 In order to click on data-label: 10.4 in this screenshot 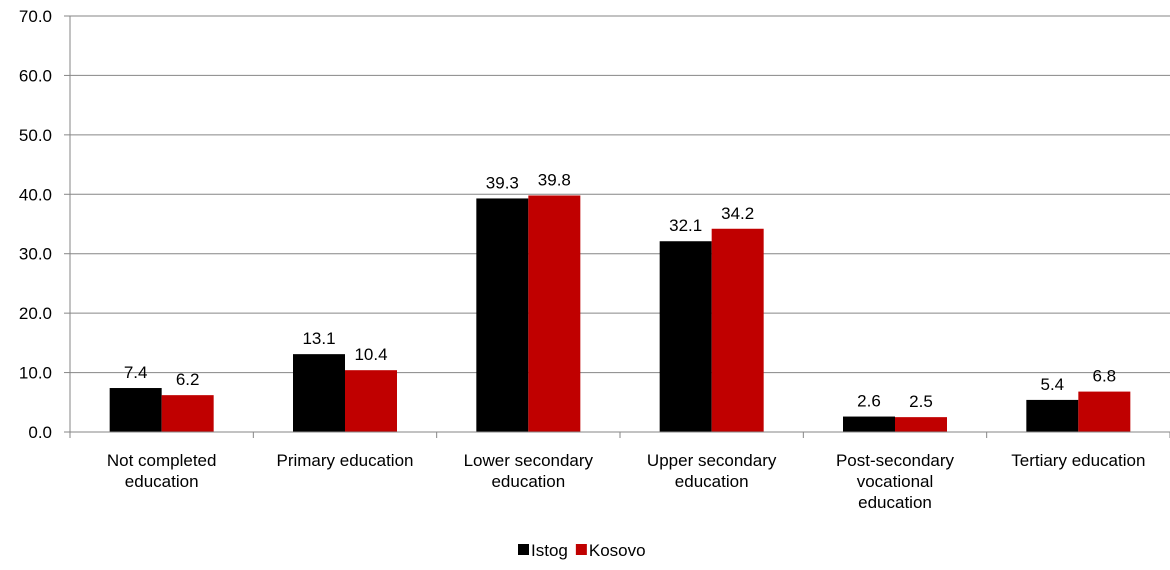, I will do `click(370, 354)`.